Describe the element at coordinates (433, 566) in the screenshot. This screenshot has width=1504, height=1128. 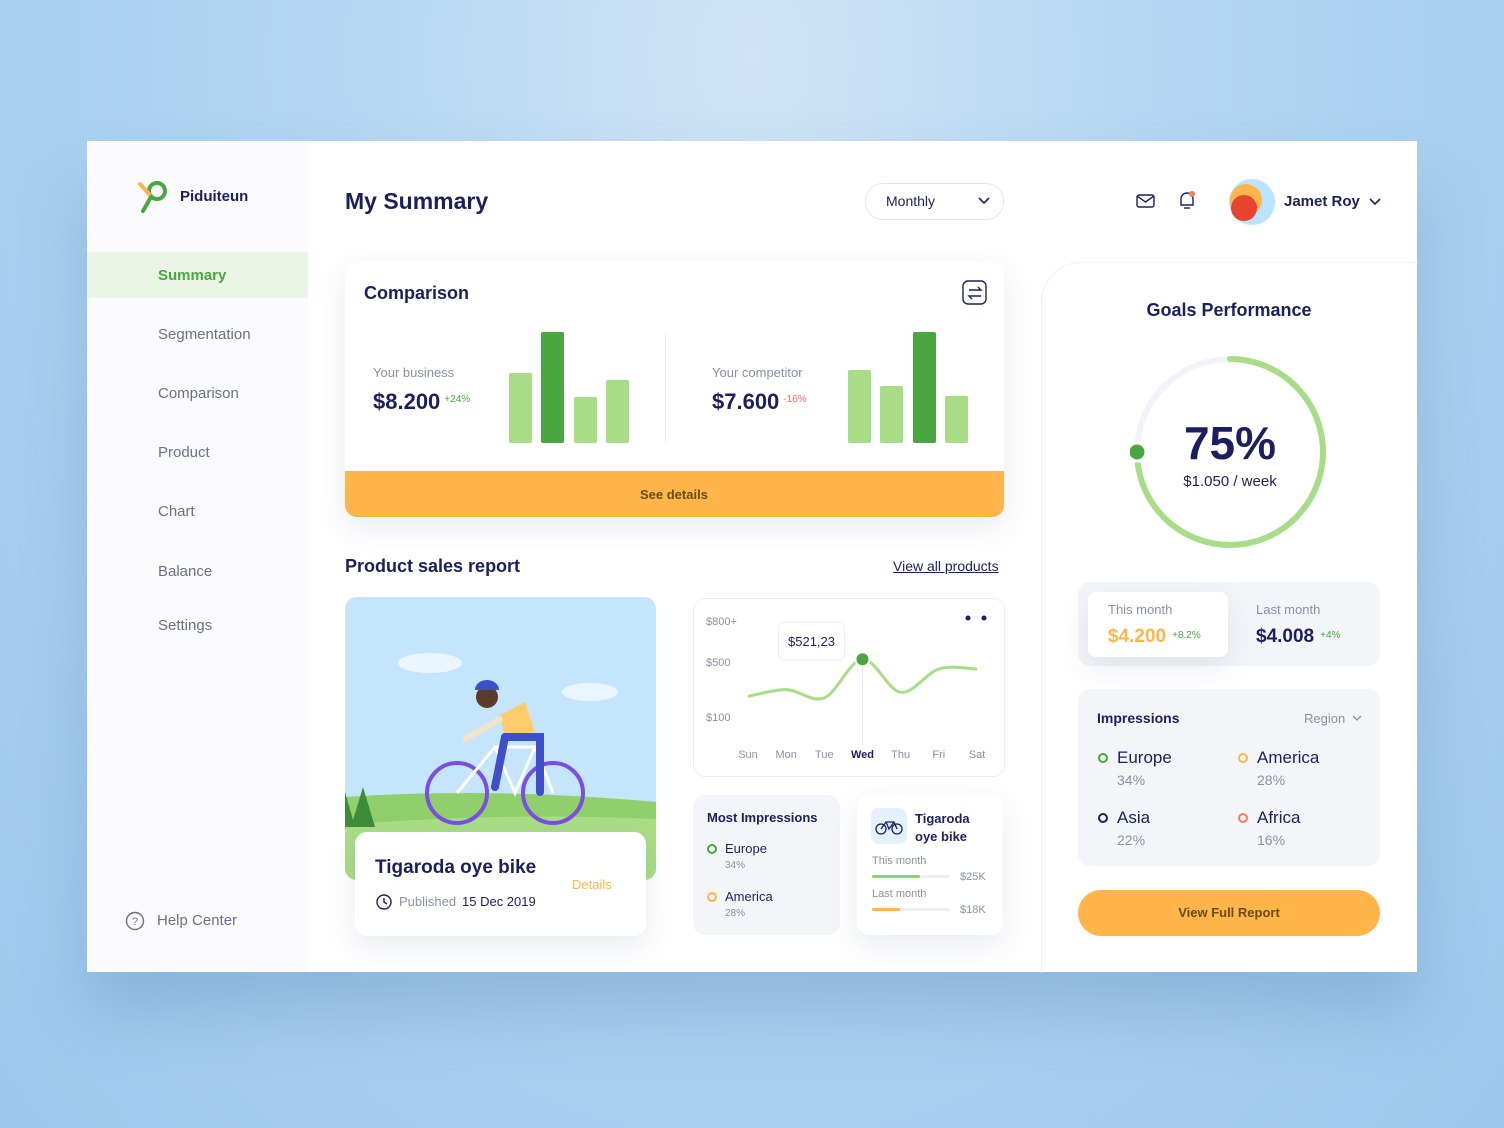
I see `section-title: Product sales report` at that location.